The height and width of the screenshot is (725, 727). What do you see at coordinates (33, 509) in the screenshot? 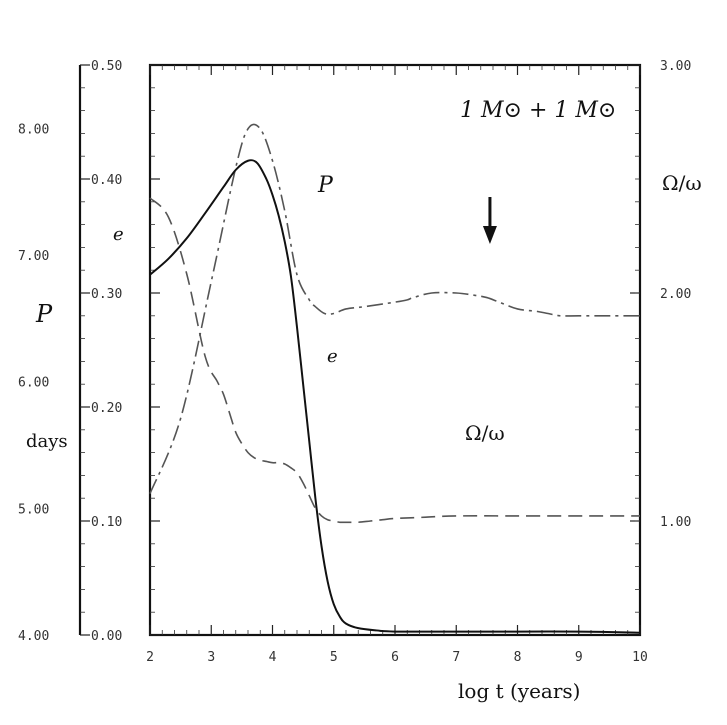
I see `p-tick-label: 5.00` at bounding box center [33, 509].